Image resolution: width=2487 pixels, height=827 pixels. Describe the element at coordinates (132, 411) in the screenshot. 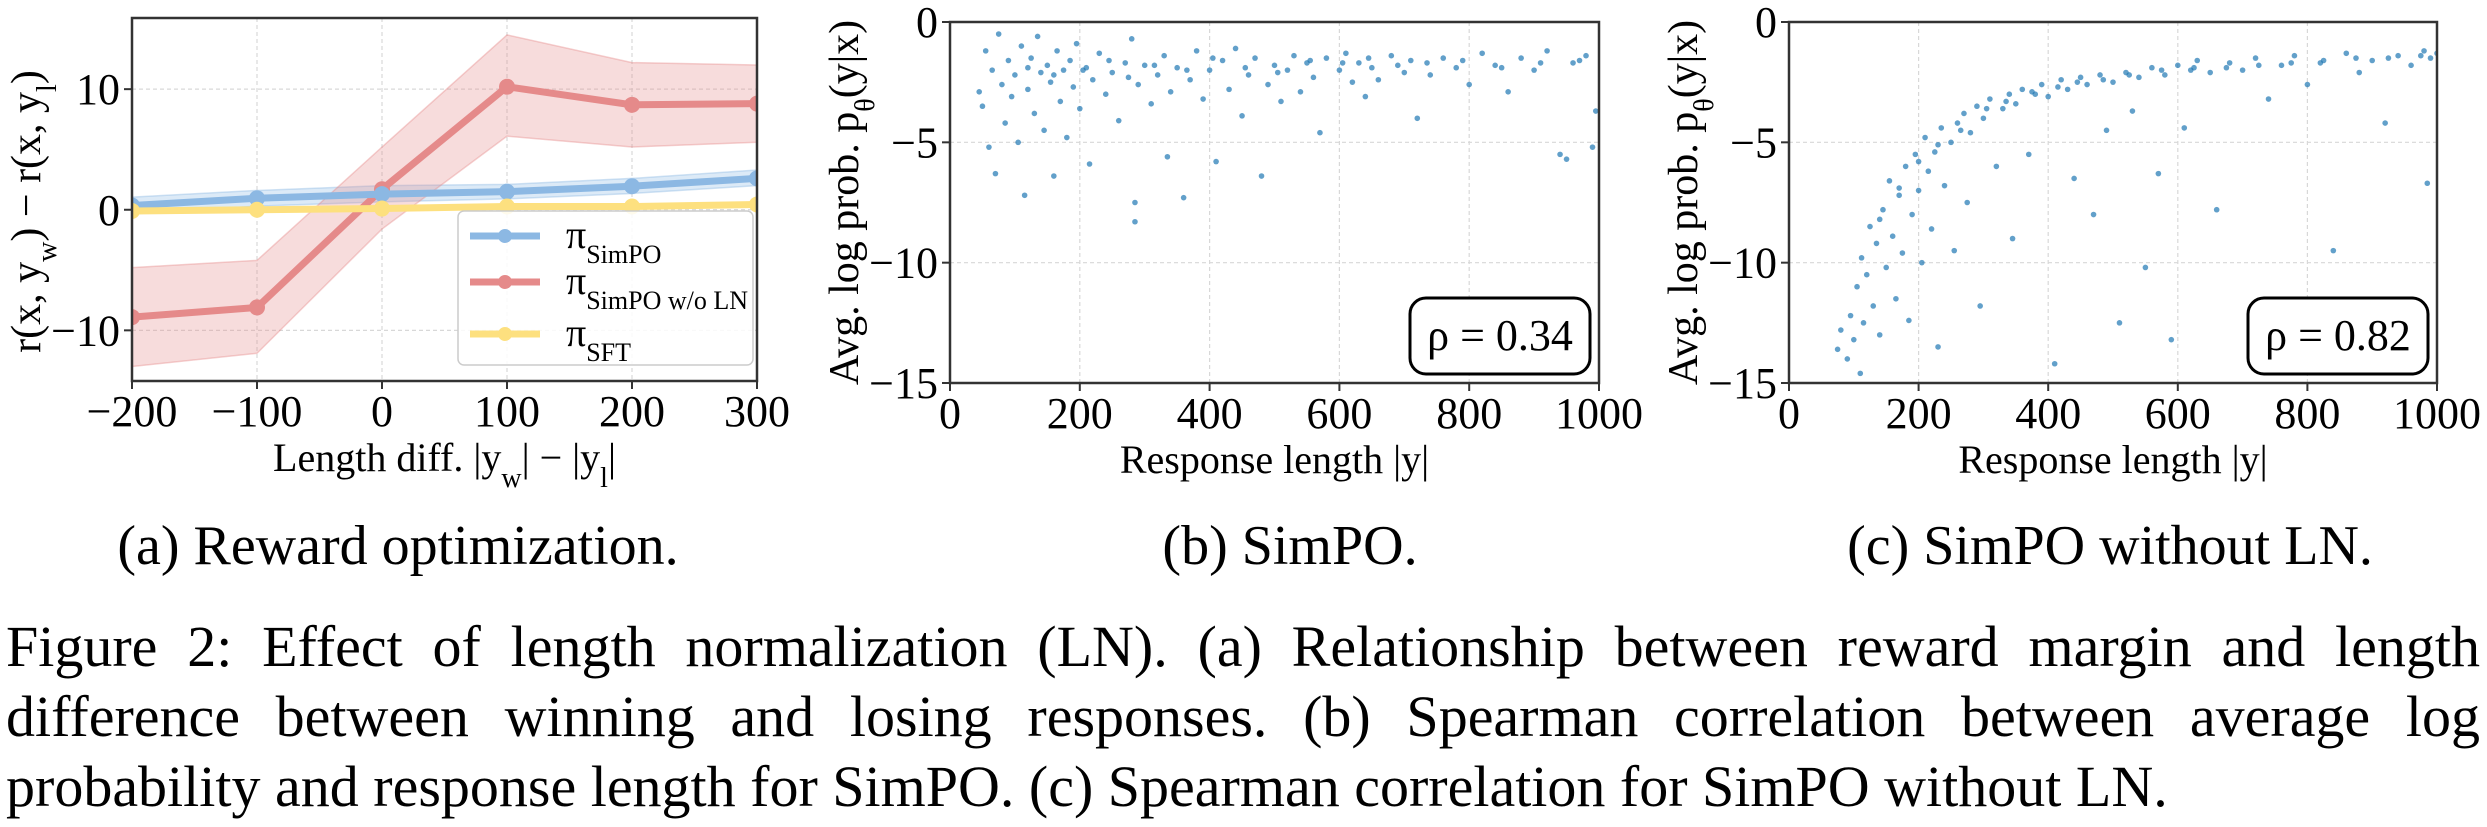

I see `x-tick-label: −200` at that location.